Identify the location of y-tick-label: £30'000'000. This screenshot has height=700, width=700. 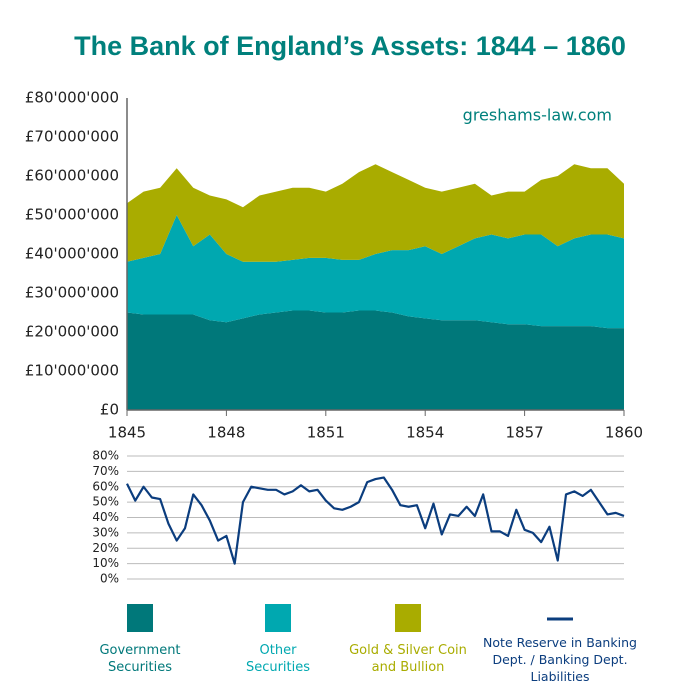
(72, 293).